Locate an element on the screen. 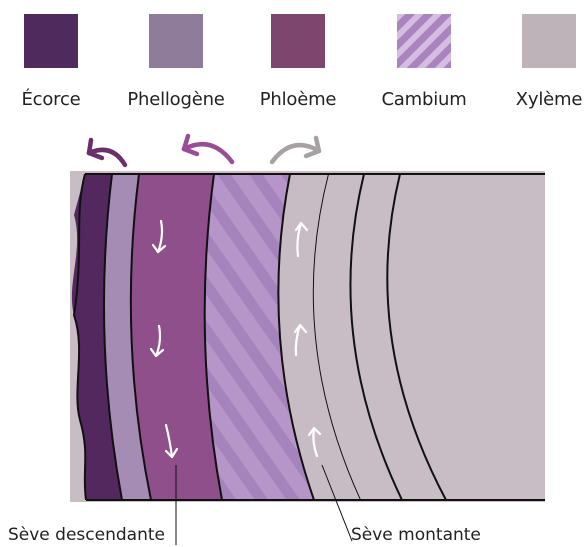  ascending-sap-label: Sève montante is located at coordinates (416, 535).